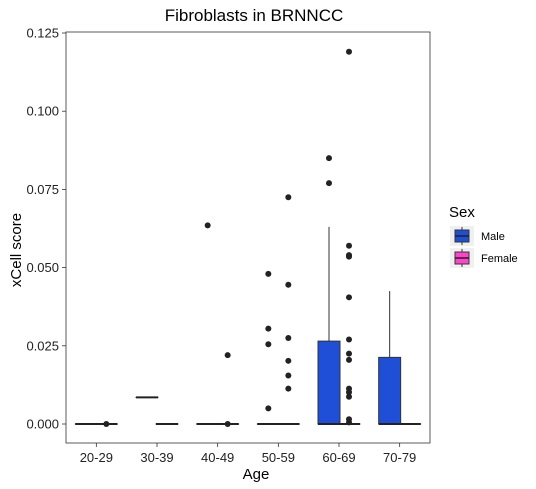 The image size is (536, 489). Describe the element at coordinates (96, 457) in the screenshot. I see `x-tick-label: 20-29` at that location.